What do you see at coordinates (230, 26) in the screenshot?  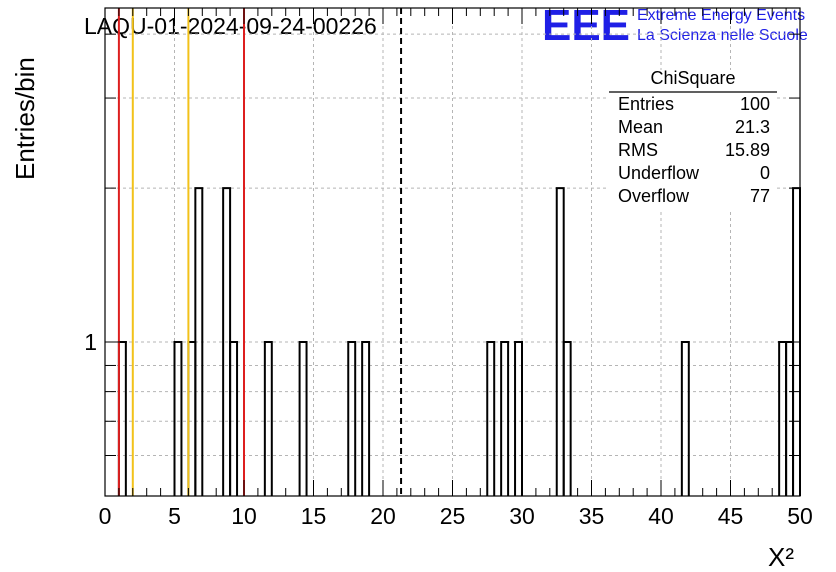 I see `chart-title: LAQU-01-2024-09-24-00226` at bounding box center [230, 26].